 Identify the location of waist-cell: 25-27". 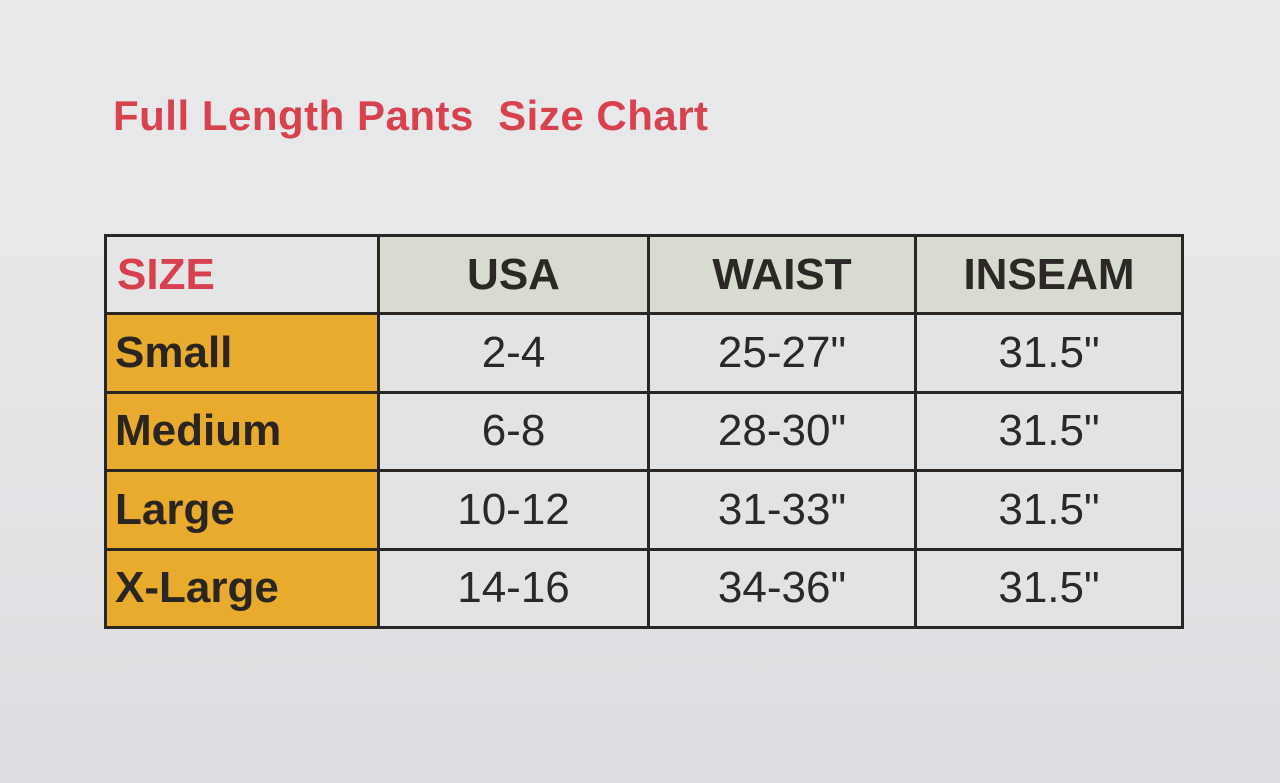
(782, 353).